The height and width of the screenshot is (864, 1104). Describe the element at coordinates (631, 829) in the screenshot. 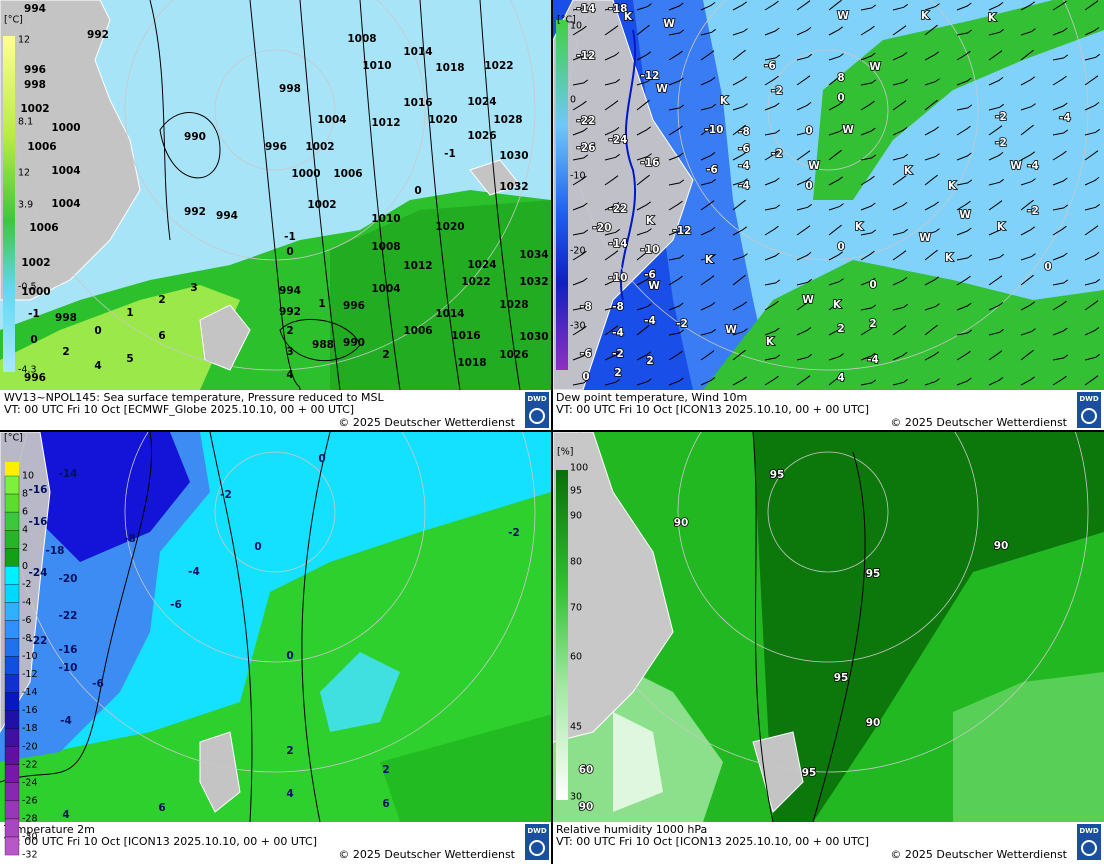

I see `caption-title: Relative humidity 1000 hPa` at that location.